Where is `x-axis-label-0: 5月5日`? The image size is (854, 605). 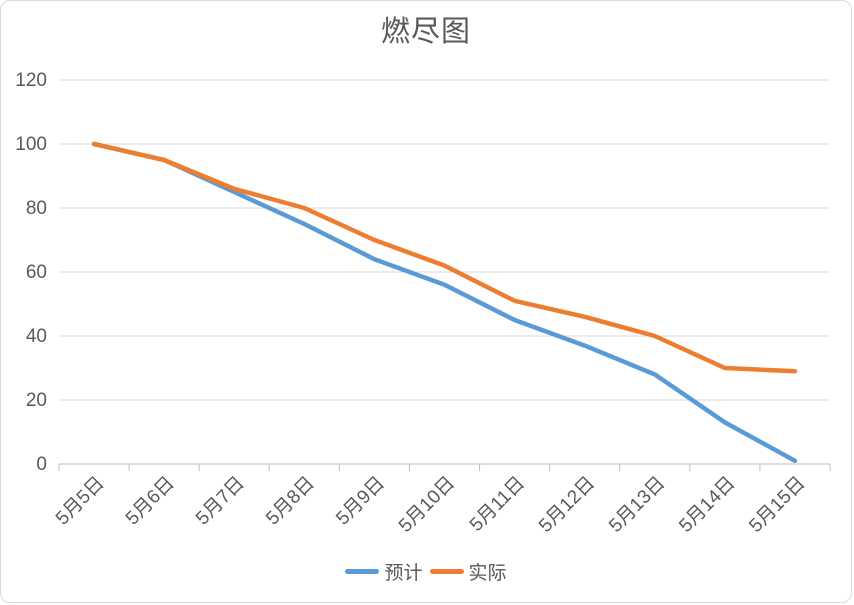
x-axis-label-0: 5月5日 is located at coordinates (80, 501).